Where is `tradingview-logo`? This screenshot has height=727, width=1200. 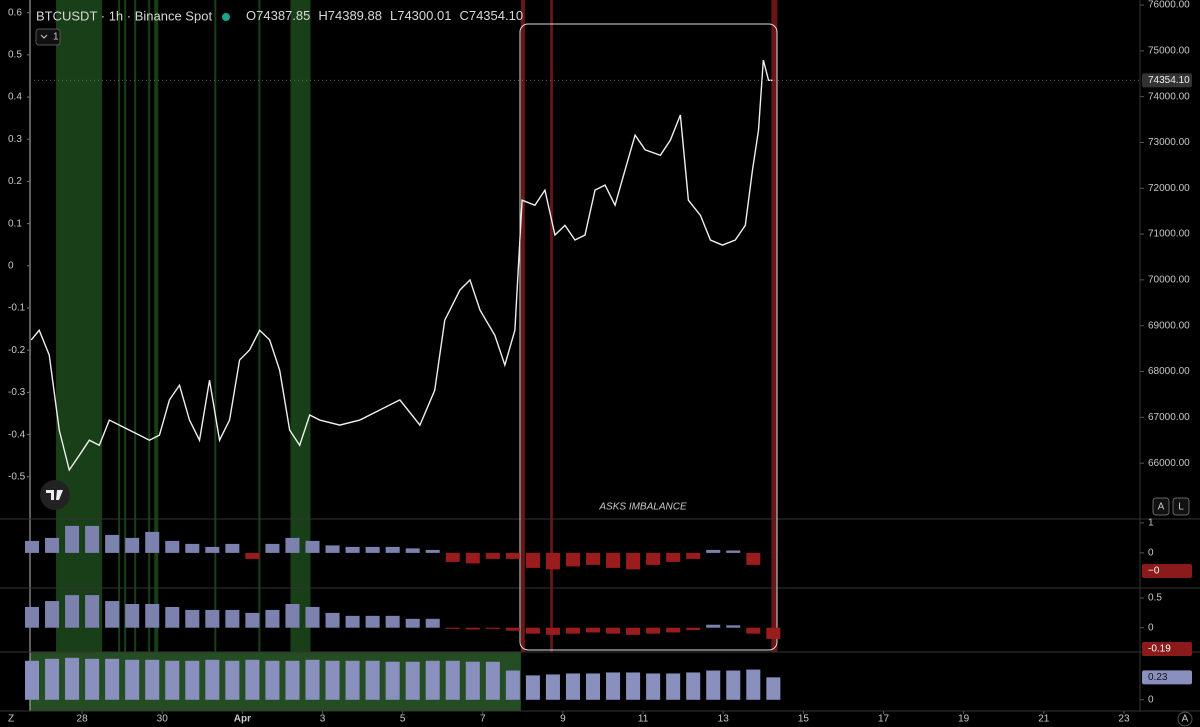
tradingview-logo is located at coordinates (55, 495).